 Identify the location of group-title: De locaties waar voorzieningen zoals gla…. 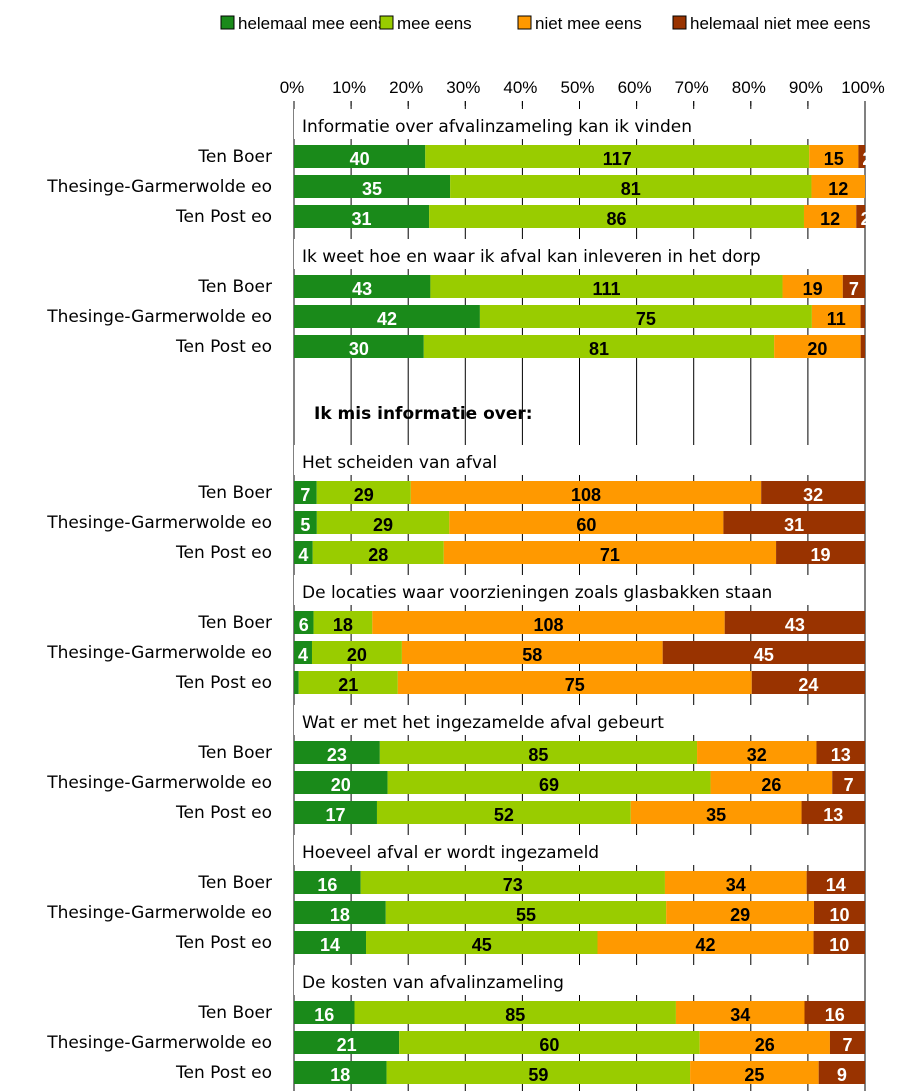
(537, 593).